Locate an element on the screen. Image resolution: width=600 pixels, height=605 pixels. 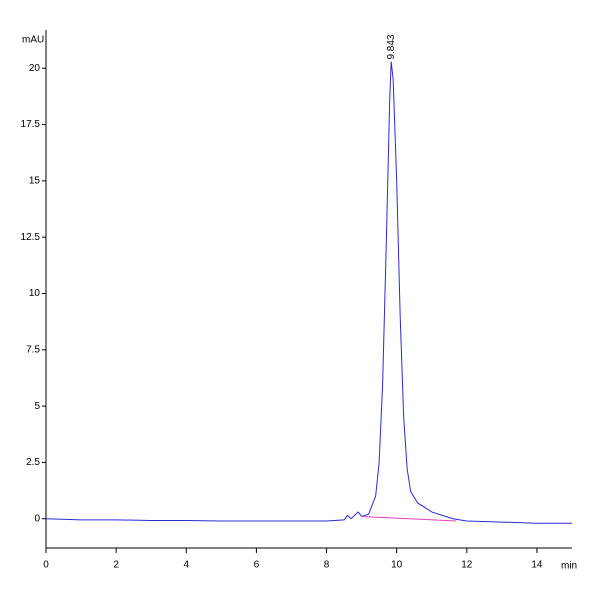
y-tick-label: 20 is located at coordinates (35, 68).